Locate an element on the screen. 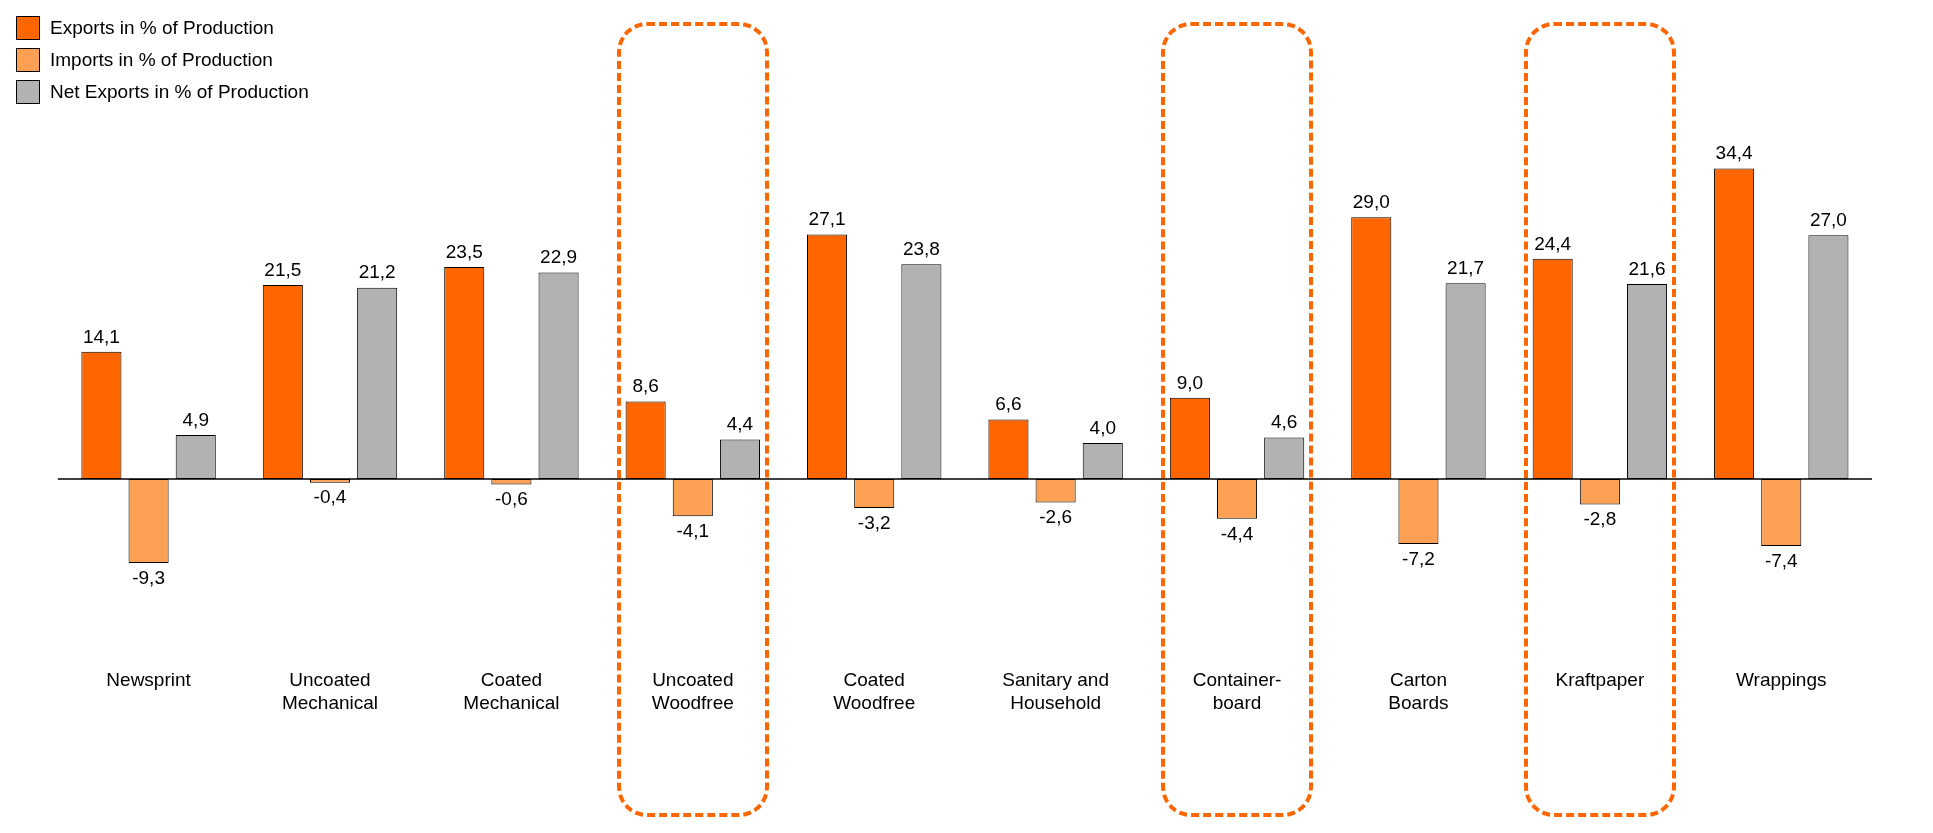 This screenshot has height=833, width=1933. data-label: 22,9 is located at coordinates (559, 257).